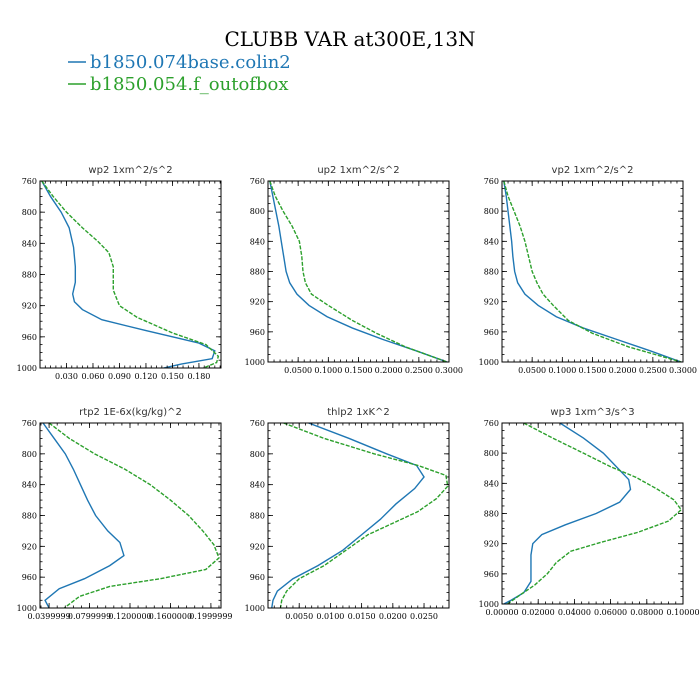 The height and width of the screenshot is (700, 700). What do you see at coordinates (424, 616) in the screenshot?
I see `x-tick-label: 0.0250` at bounding box center [424, 616].